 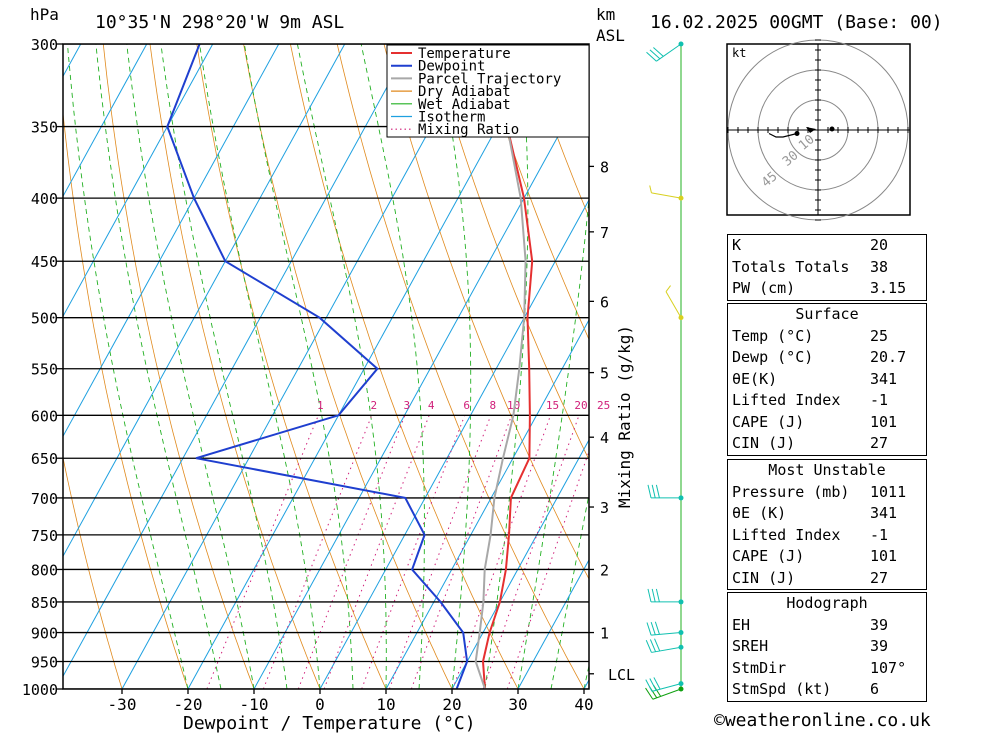 I want to click on indices-table: K 20 Totals Totals 38 PW (cm) 3.15, so click(x=827, y=267).